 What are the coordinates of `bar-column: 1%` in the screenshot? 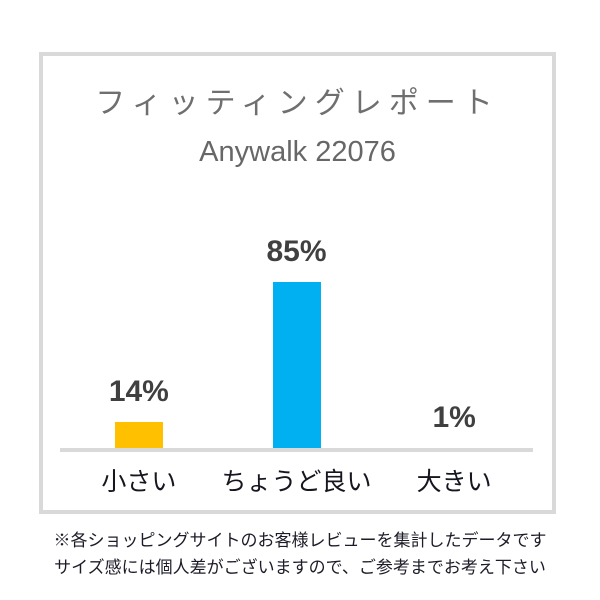 It's located at (454, 356).